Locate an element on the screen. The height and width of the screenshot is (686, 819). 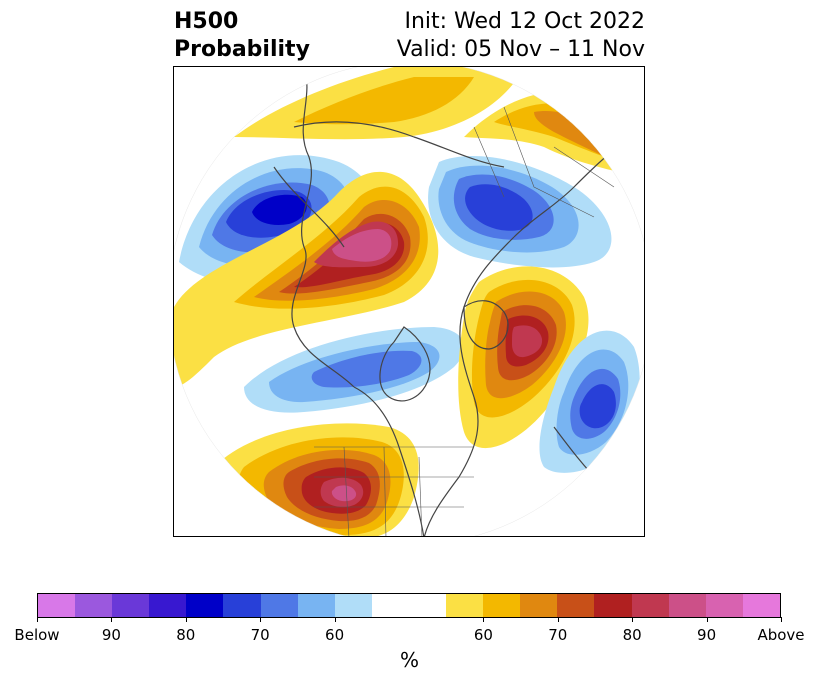
title-line-2: Probability is located at coordinates (242, 49).